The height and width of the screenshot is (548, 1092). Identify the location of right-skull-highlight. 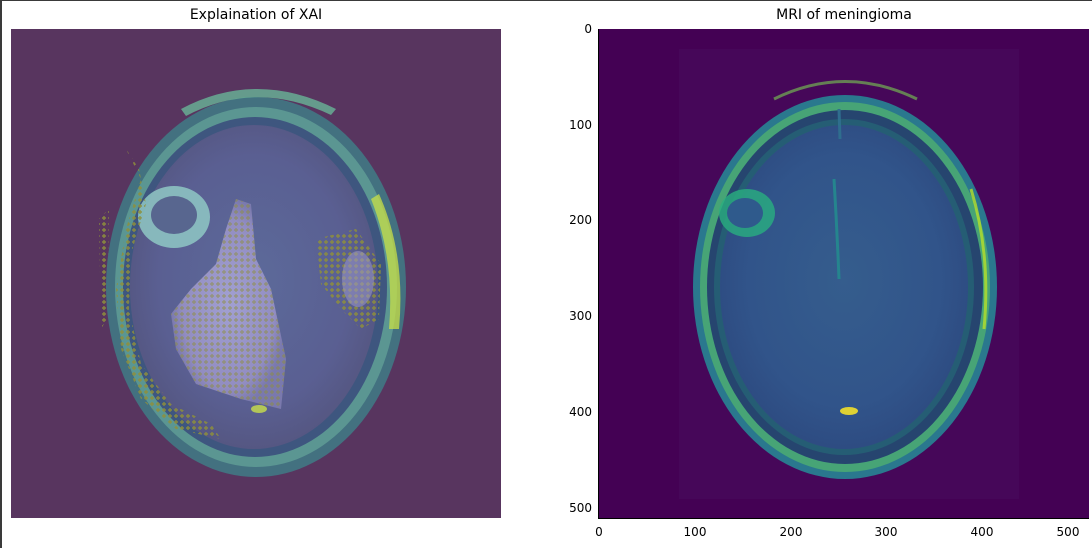
(978, 259).